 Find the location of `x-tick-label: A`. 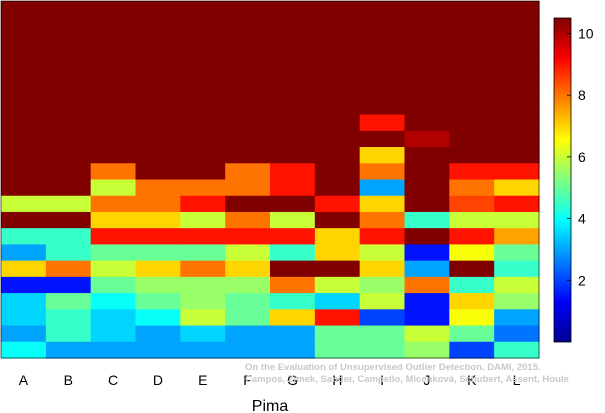

x-tick-label: A is located at coordinates (24, 380).